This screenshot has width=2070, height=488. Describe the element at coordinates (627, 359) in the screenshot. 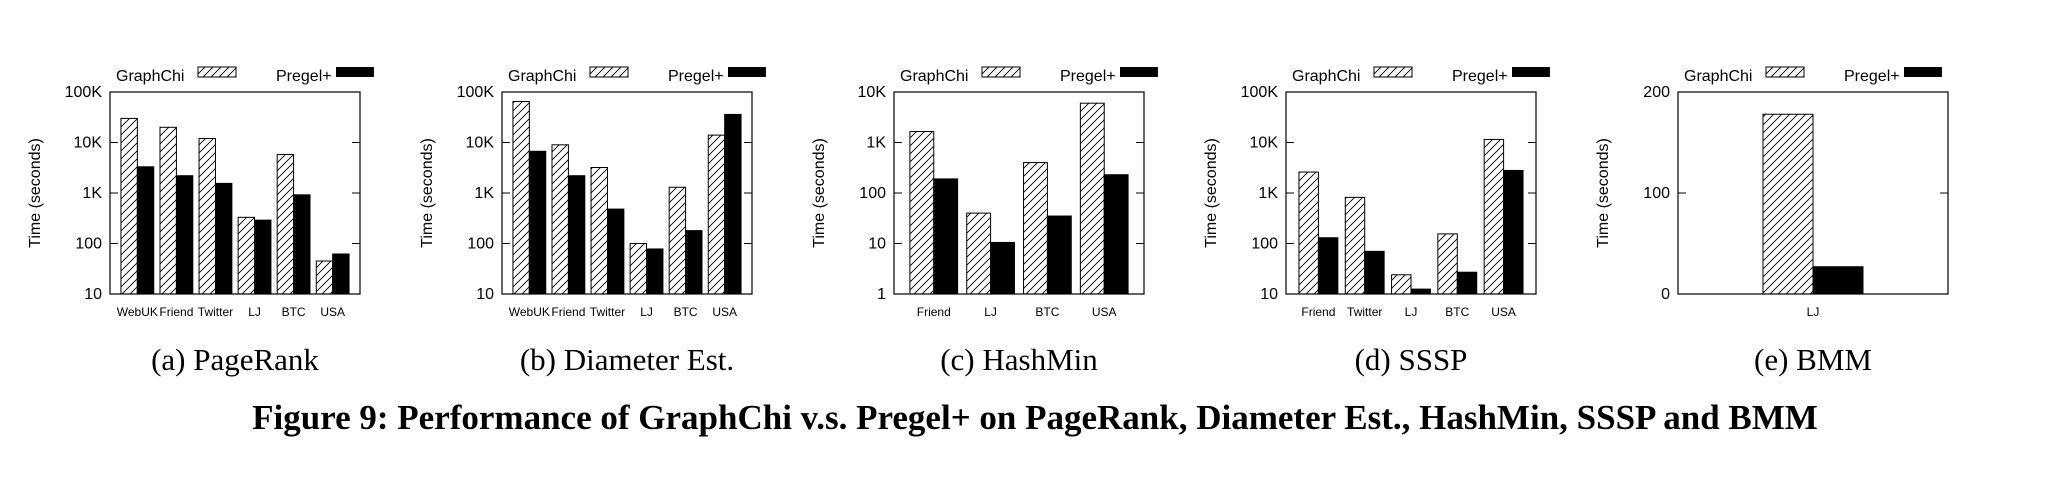

I see `subcaption: (b) Diameter Est.` at that location.